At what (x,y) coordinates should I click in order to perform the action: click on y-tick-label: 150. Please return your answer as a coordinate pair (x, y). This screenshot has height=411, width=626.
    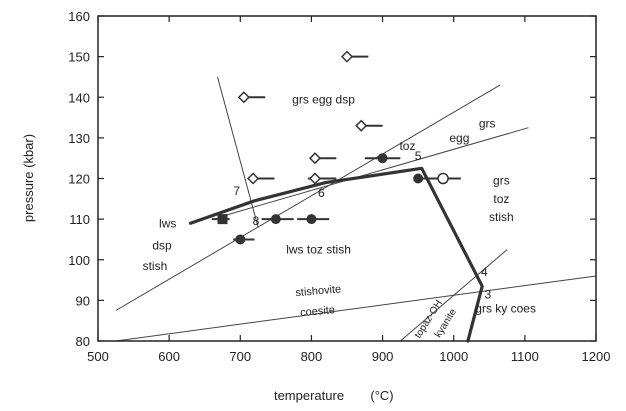
    Looking at the image, I should click on (79, 57).